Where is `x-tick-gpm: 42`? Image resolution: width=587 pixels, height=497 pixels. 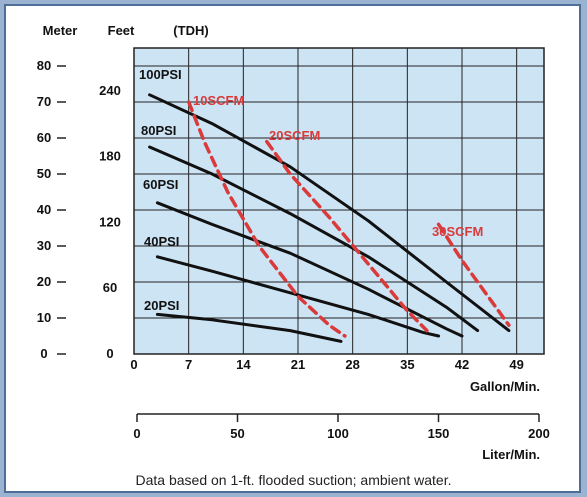 x-tick-gpm: 42 is located at coordinates (462, 364).